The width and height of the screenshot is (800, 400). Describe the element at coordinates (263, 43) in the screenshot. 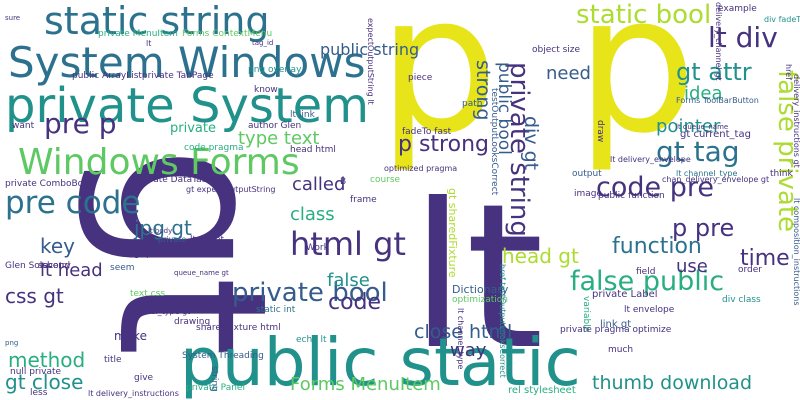

I see `cloud-word: tag_id` at that location.